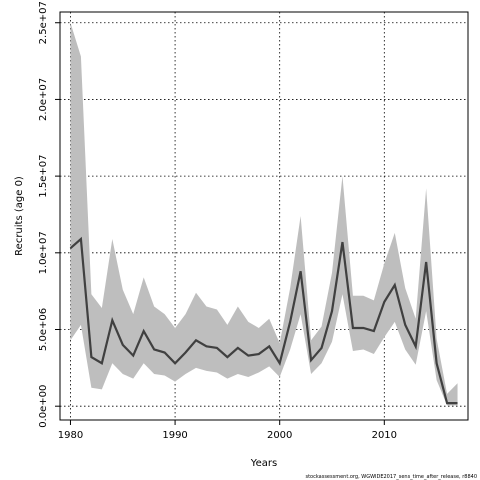 This screenshot has height=480, width=480. What do you see at coordinates (70, 435) in the screenshot?
I see `x-tick-label: 1980` at bounding box center [70, 435].